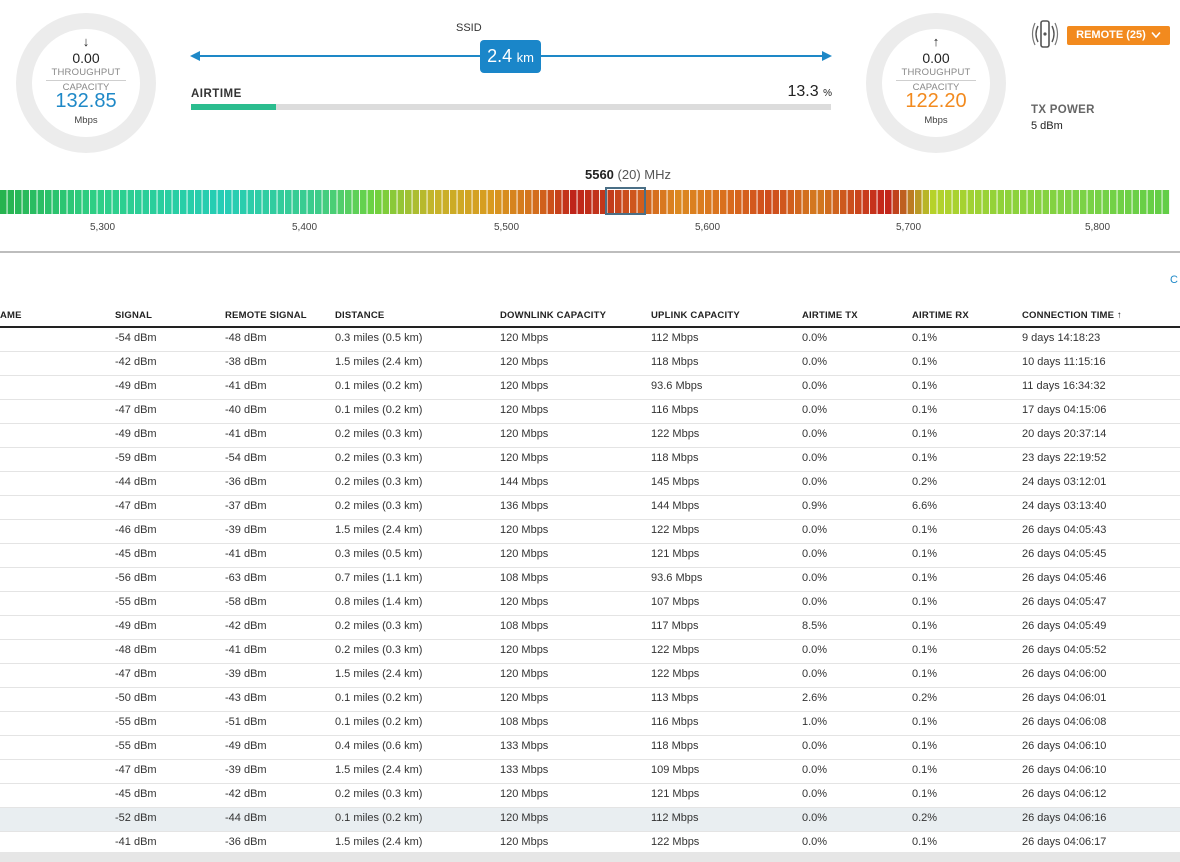 This screenshot has height=862, width=1180. Describe the element at coordinates (695, 315) in the screenshot. I see `col-uplink-capacity: UPLINK CAPACITY` at that location.